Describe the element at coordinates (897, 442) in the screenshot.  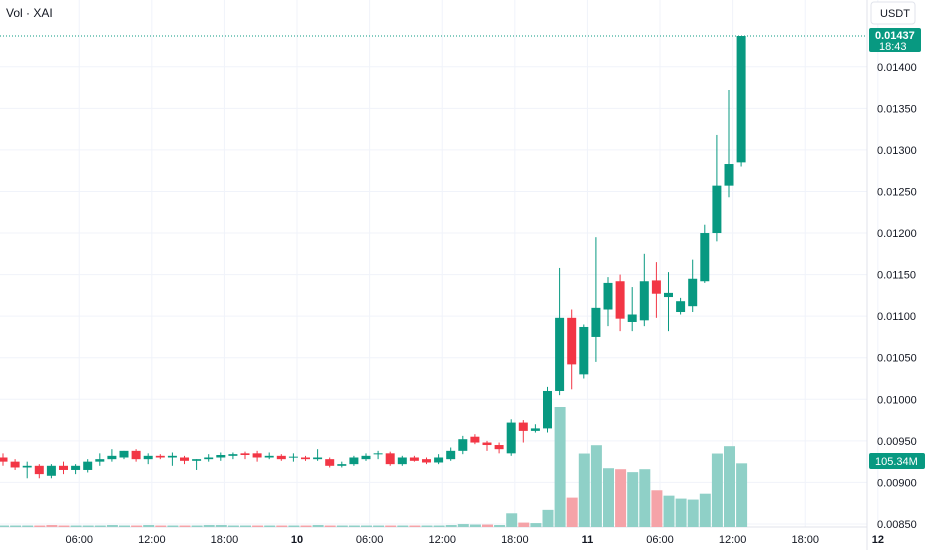
I see `y-tick-label: 0.00950` at that location.